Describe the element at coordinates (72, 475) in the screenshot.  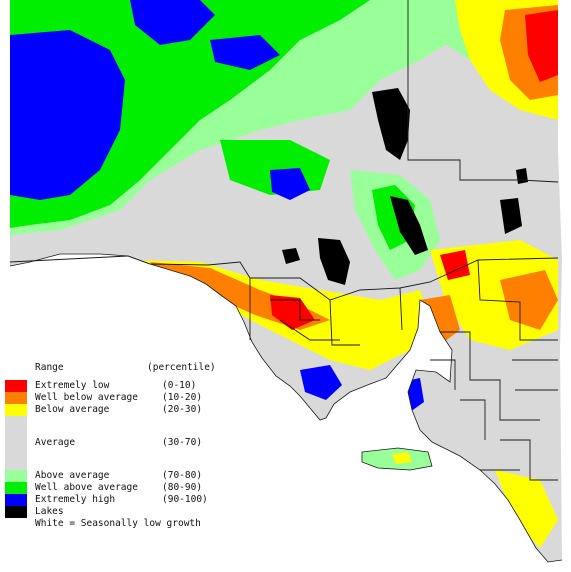
I see `legend-label: Above average` at that location.